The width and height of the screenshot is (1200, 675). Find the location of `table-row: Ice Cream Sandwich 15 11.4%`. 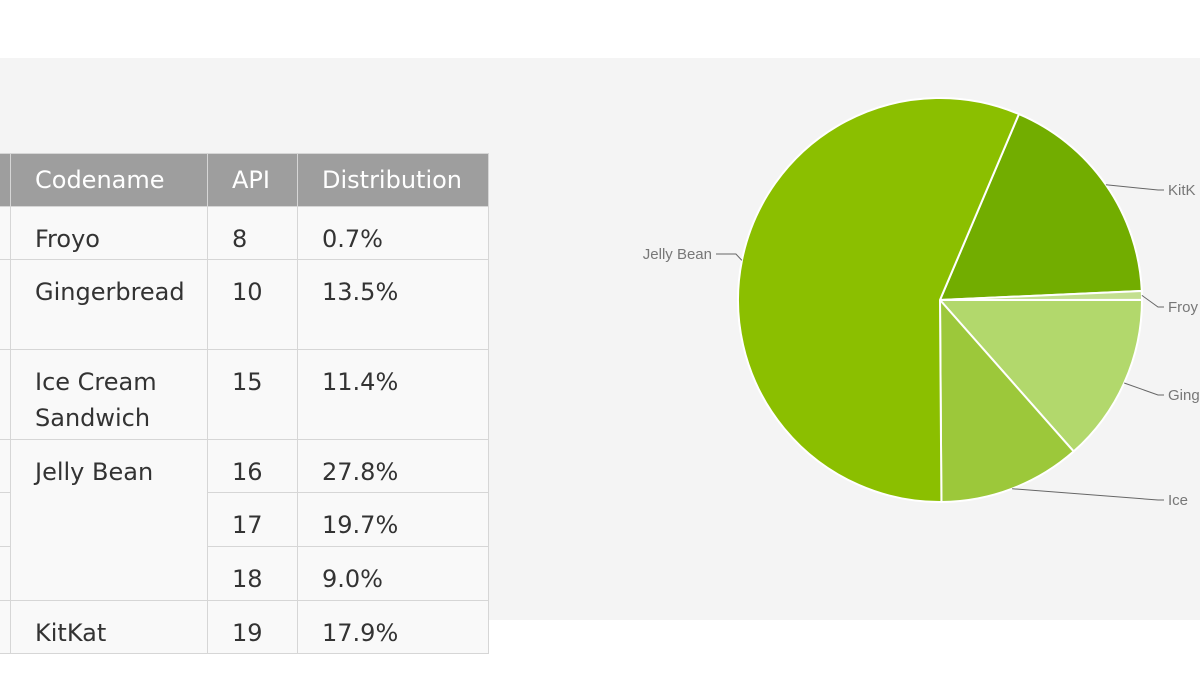

table-row: Ice Cream Sandwich 15 11.4% is located at coordinates (244, 394).